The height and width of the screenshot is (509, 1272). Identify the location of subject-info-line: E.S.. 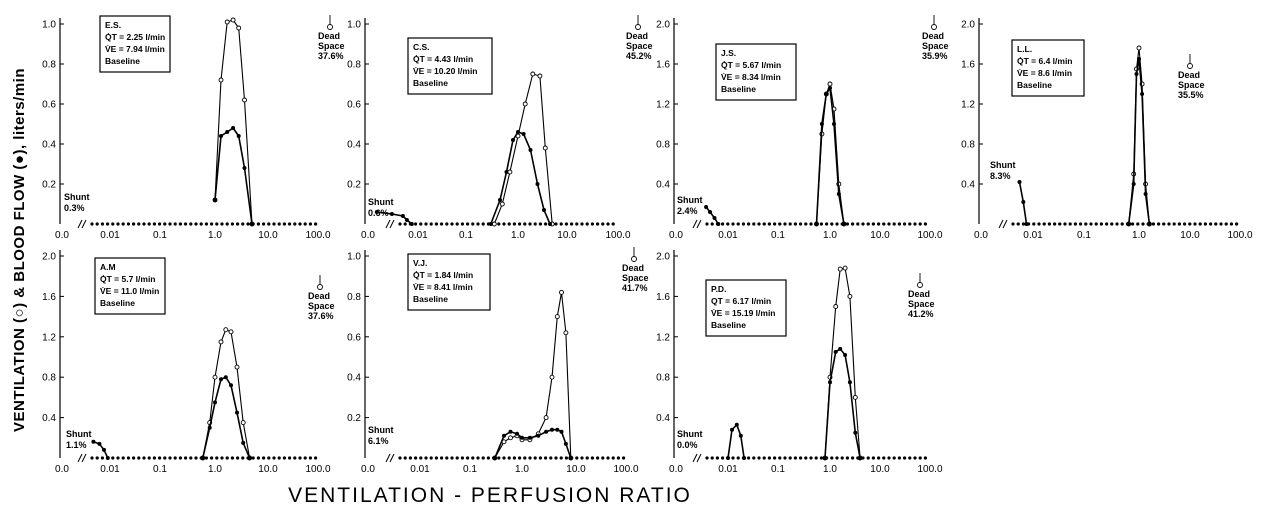
(113, 25).